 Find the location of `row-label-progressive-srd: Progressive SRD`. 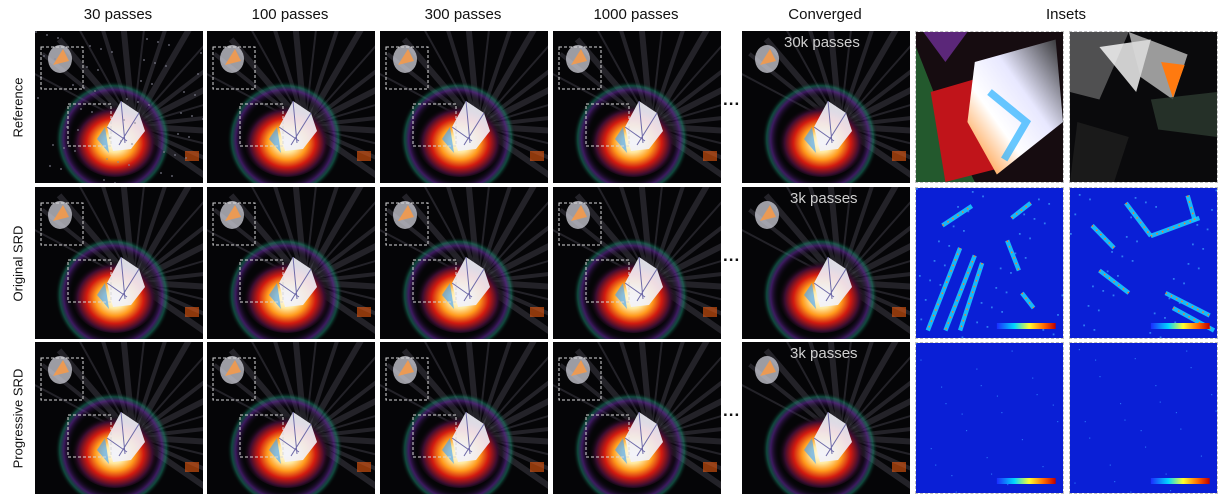

row-label-progressive-srd: Progressive SRD is located at coordinates (18, 418).